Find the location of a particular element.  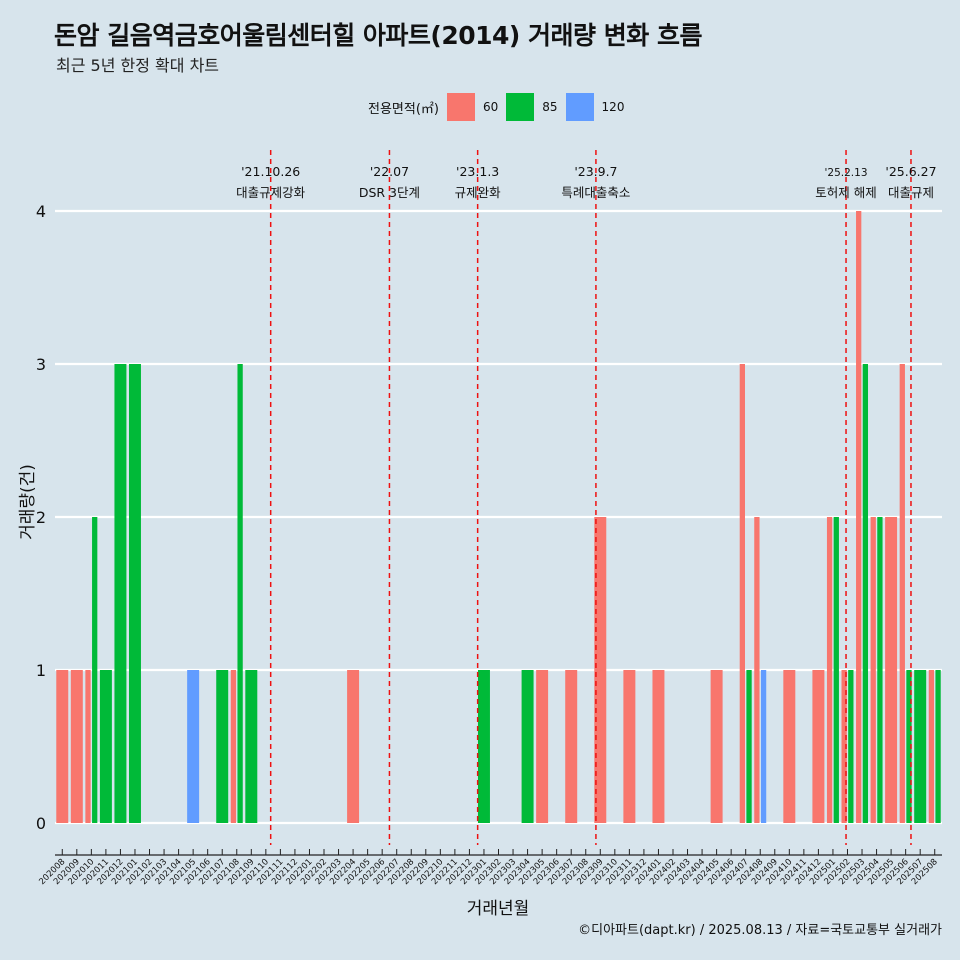

event-date-label-4: '23.9.7 is located at coordinates (595, 171).